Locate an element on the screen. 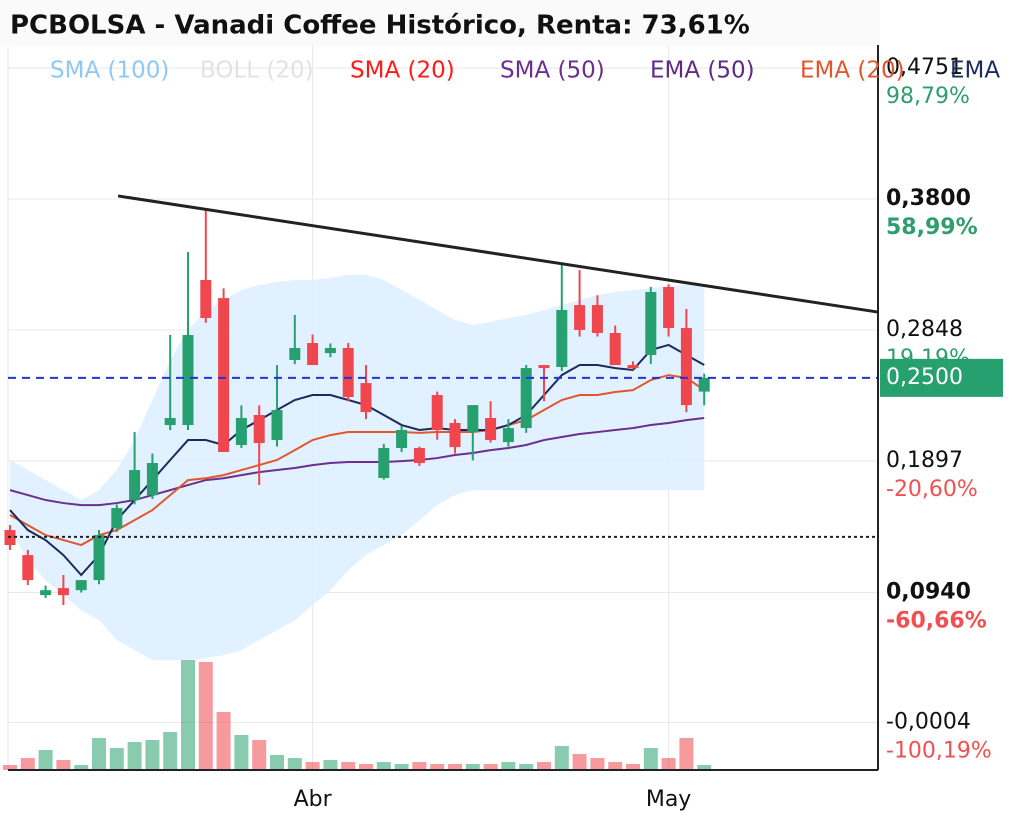 The width and height of the screenshot is (1019, 826). x-tick-label: May is located at coordinates (668, 799).